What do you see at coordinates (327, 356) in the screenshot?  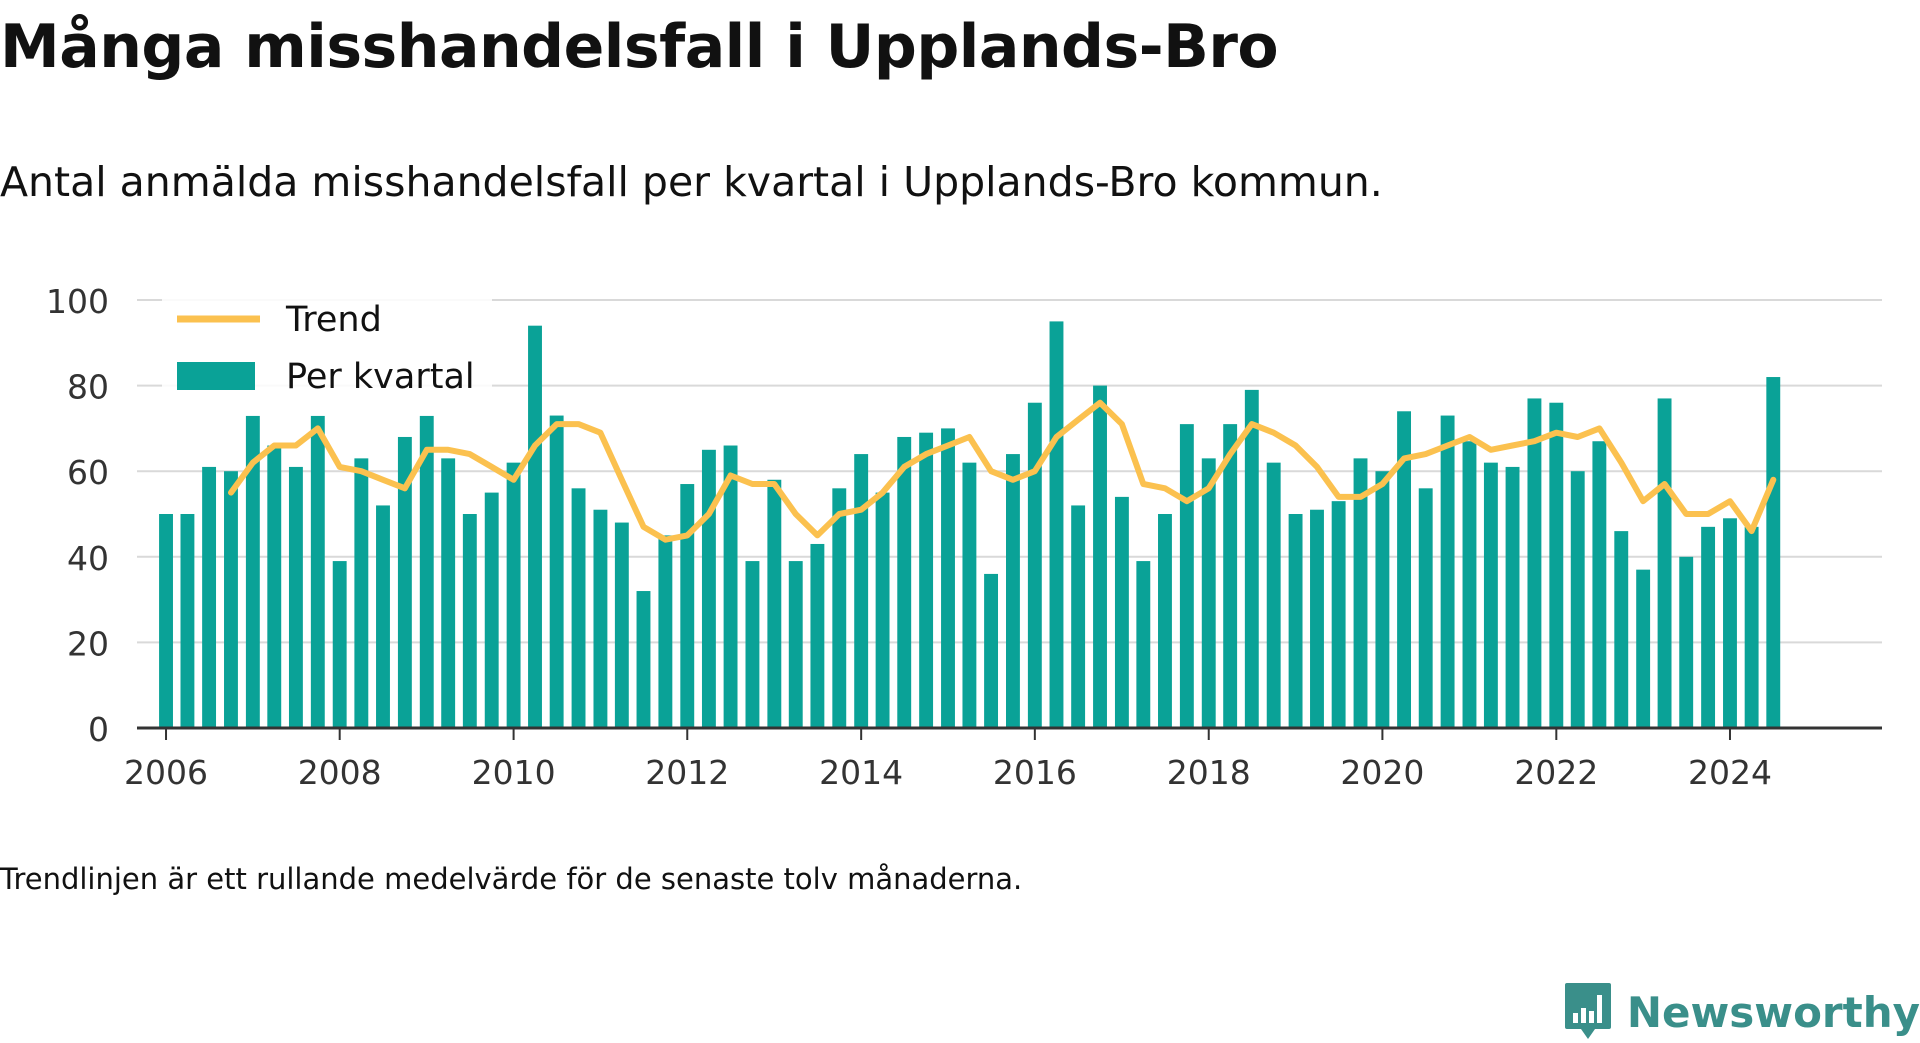 I see `legend: Trend Per kvartal` at bounding box center [327, 356].